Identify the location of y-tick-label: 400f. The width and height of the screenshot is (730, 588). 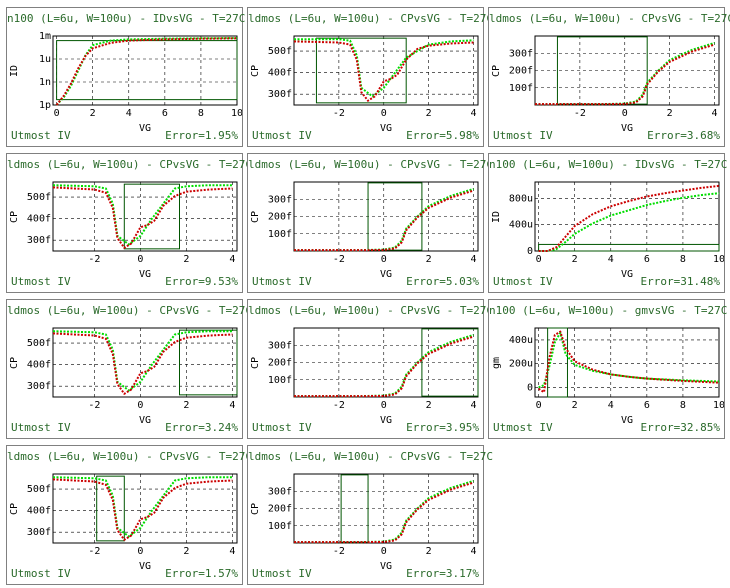
(280, 73).